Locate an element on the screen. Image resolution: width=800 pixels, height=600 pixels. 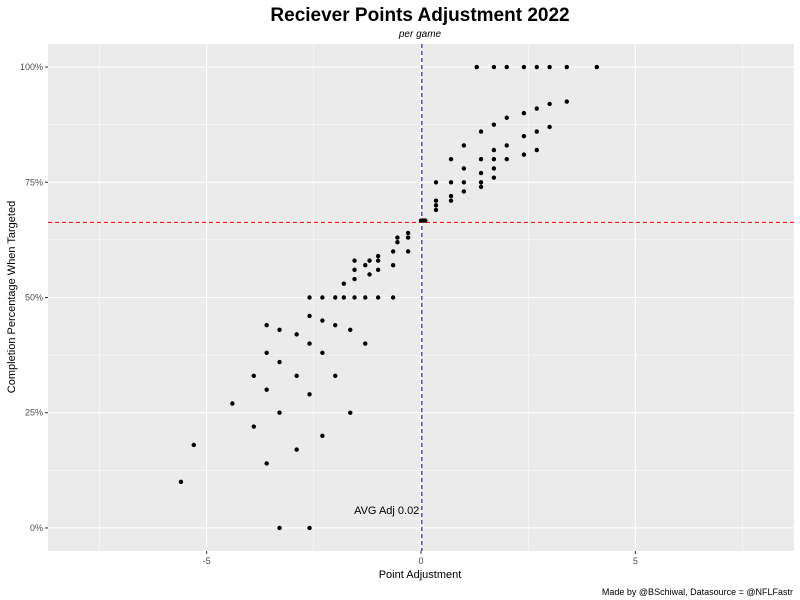
y-tick-label: 25% is located at coordinates (34, 413).